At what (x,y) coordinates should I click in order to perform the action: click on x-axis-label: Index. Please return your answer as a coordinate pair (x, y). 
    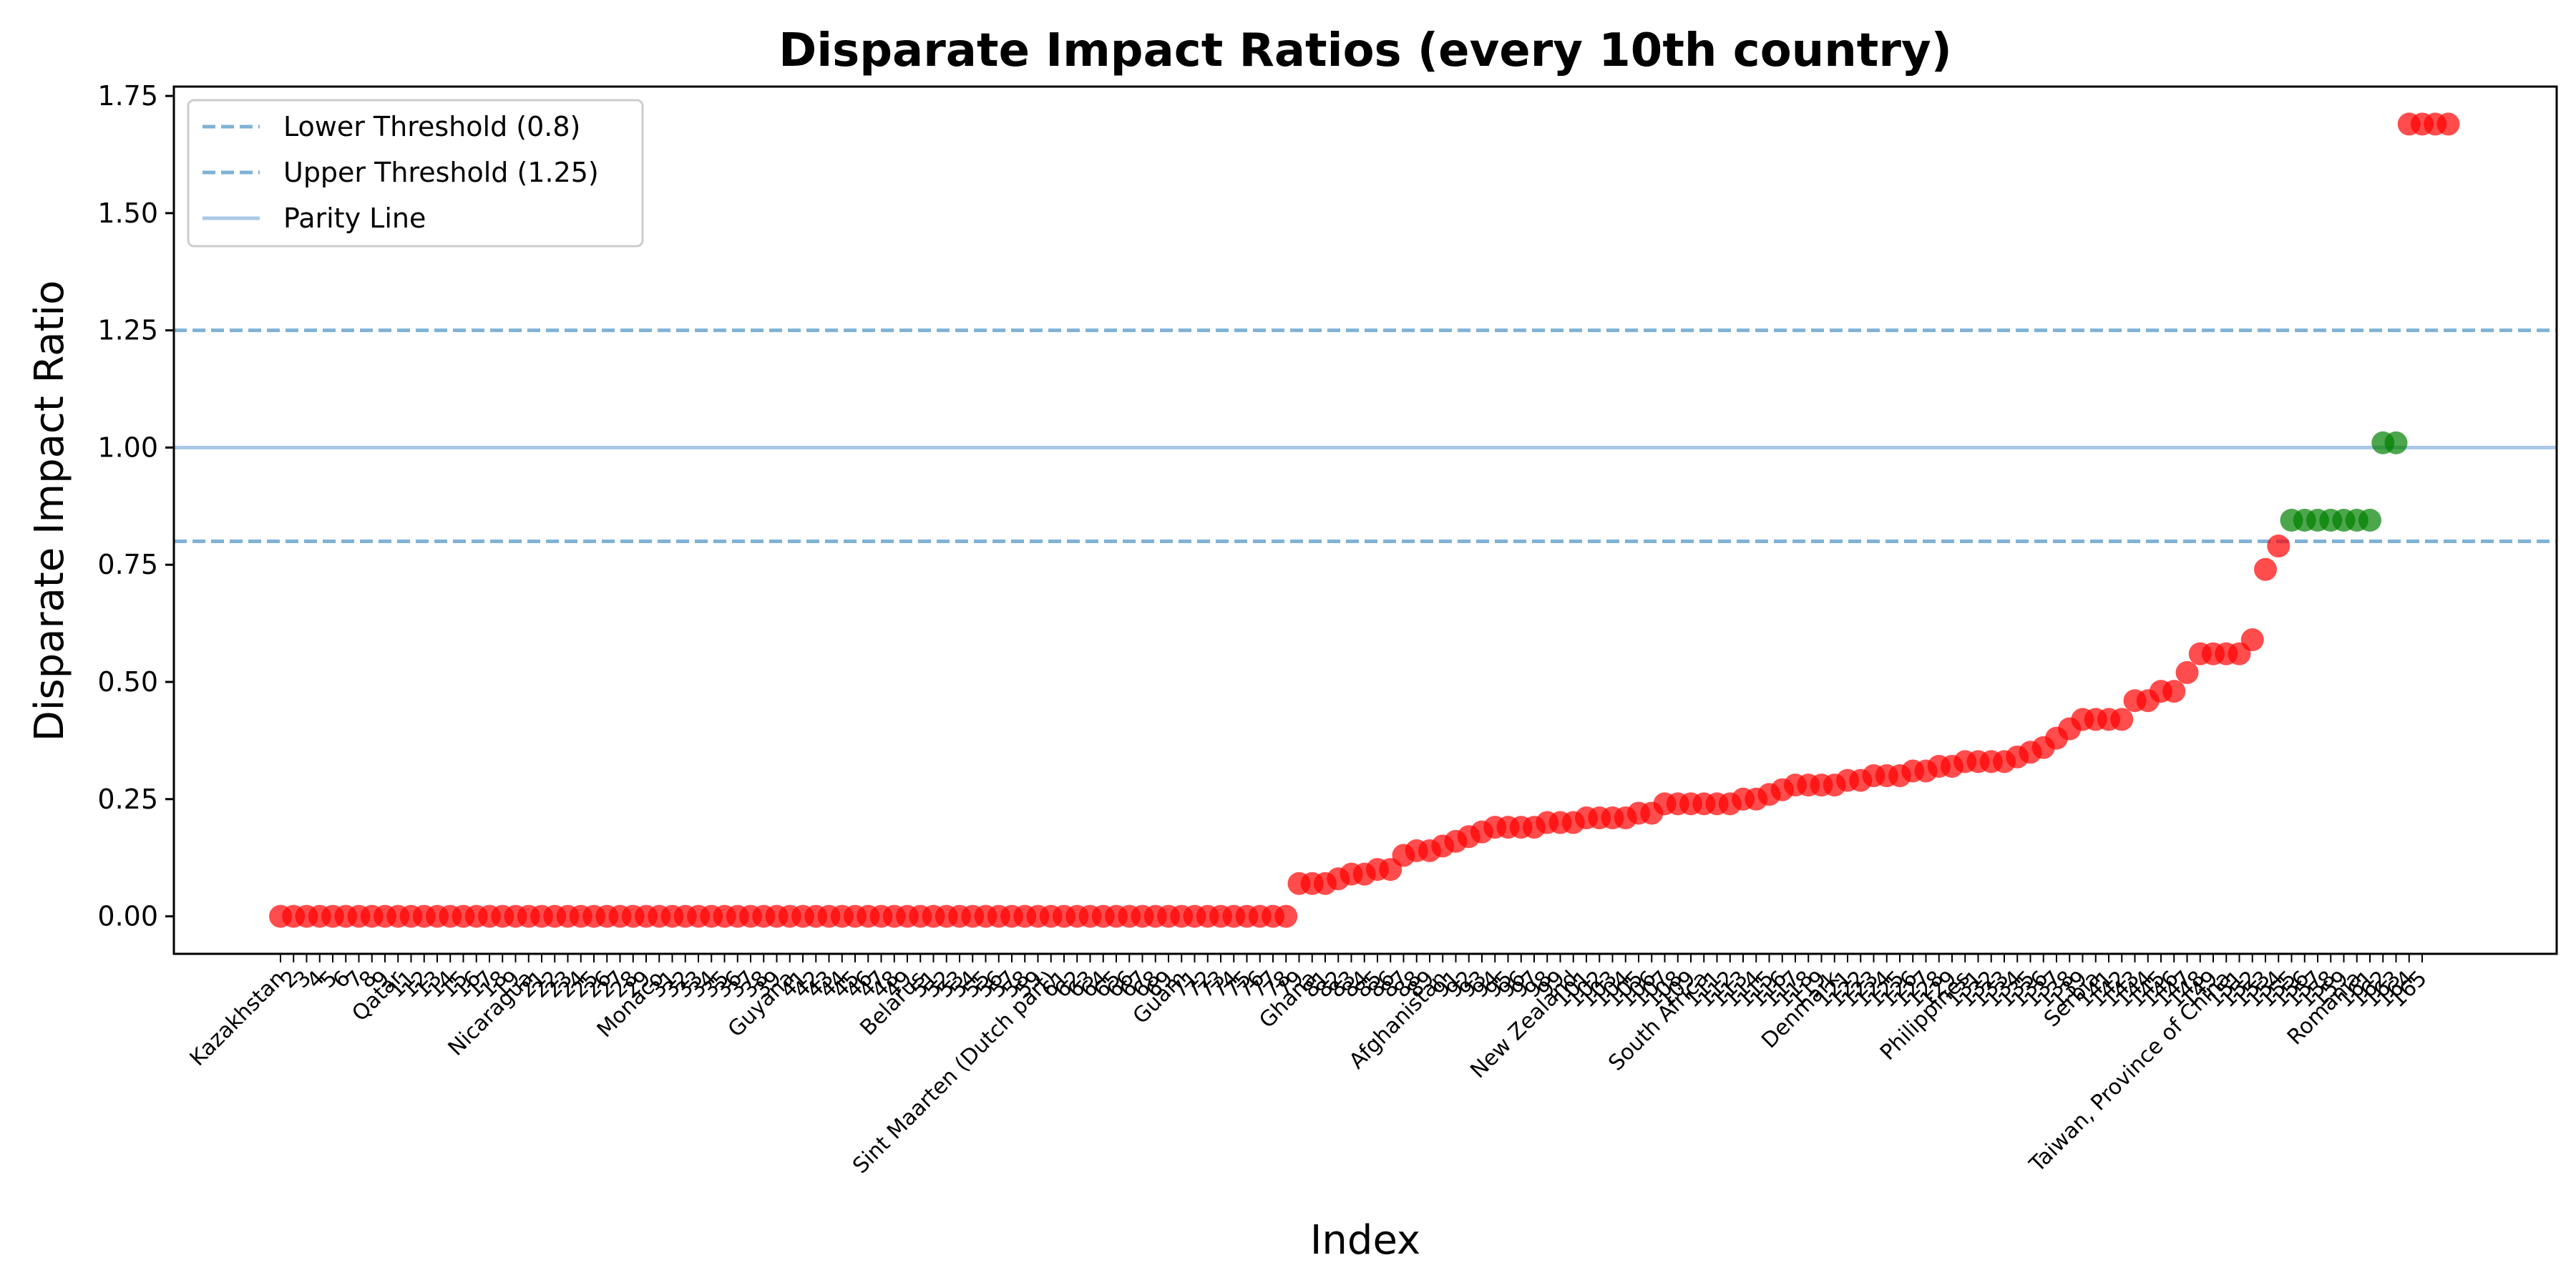
    Looking at the image, I should click on (1365, 1240).